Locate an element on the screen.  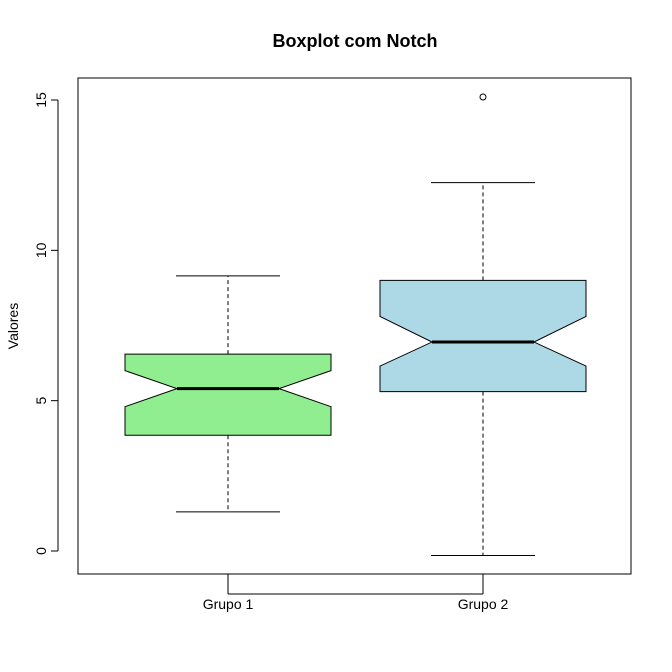
y-tick-label: 10 is located at coordinates (41, 250).